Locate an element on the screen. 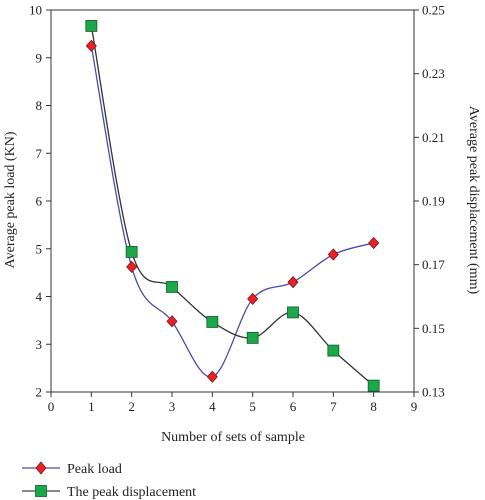 This screenshot has width=485, height=500. x-tick-label: 0 is located at coordinates (51, 406).